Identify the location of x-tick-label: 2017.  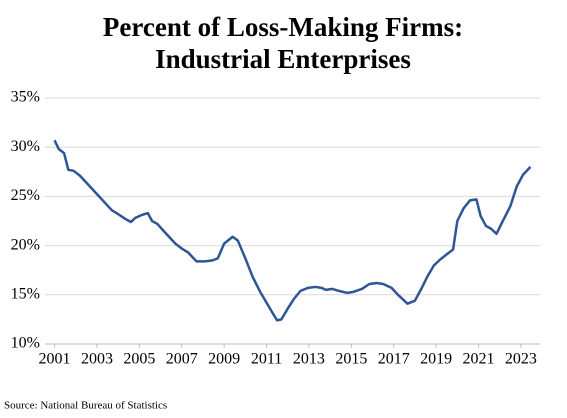
(394, 359).